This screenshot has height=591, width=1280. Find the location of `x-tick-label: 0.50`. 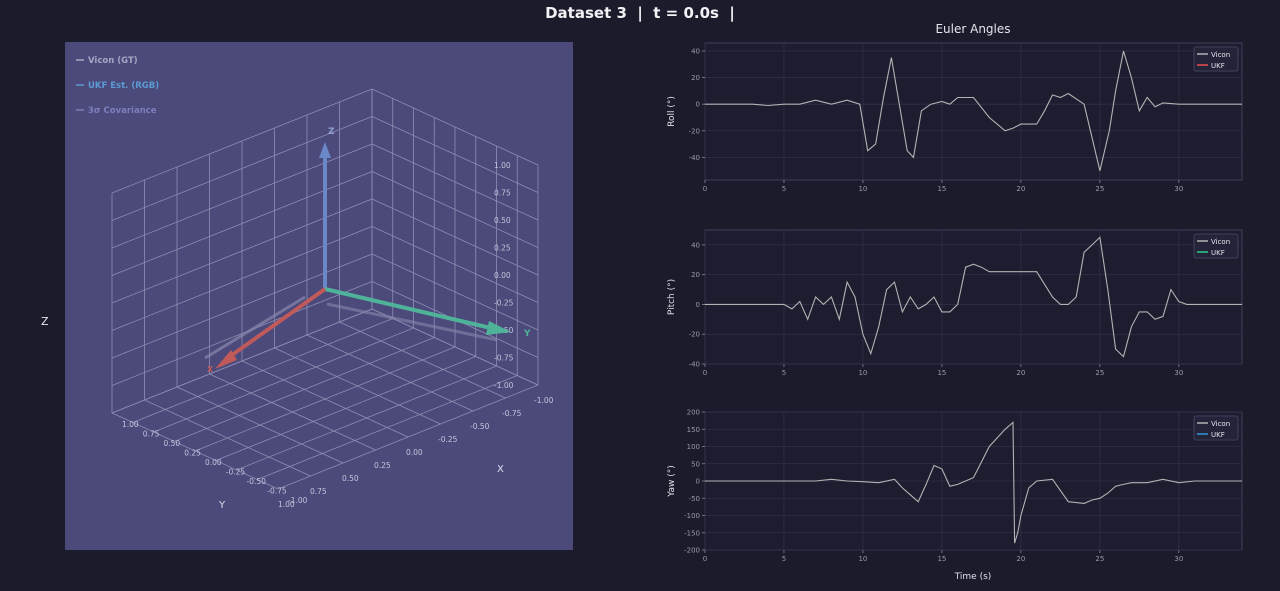

x-tick-label: 0.50 is located at coordinates (172, 443).